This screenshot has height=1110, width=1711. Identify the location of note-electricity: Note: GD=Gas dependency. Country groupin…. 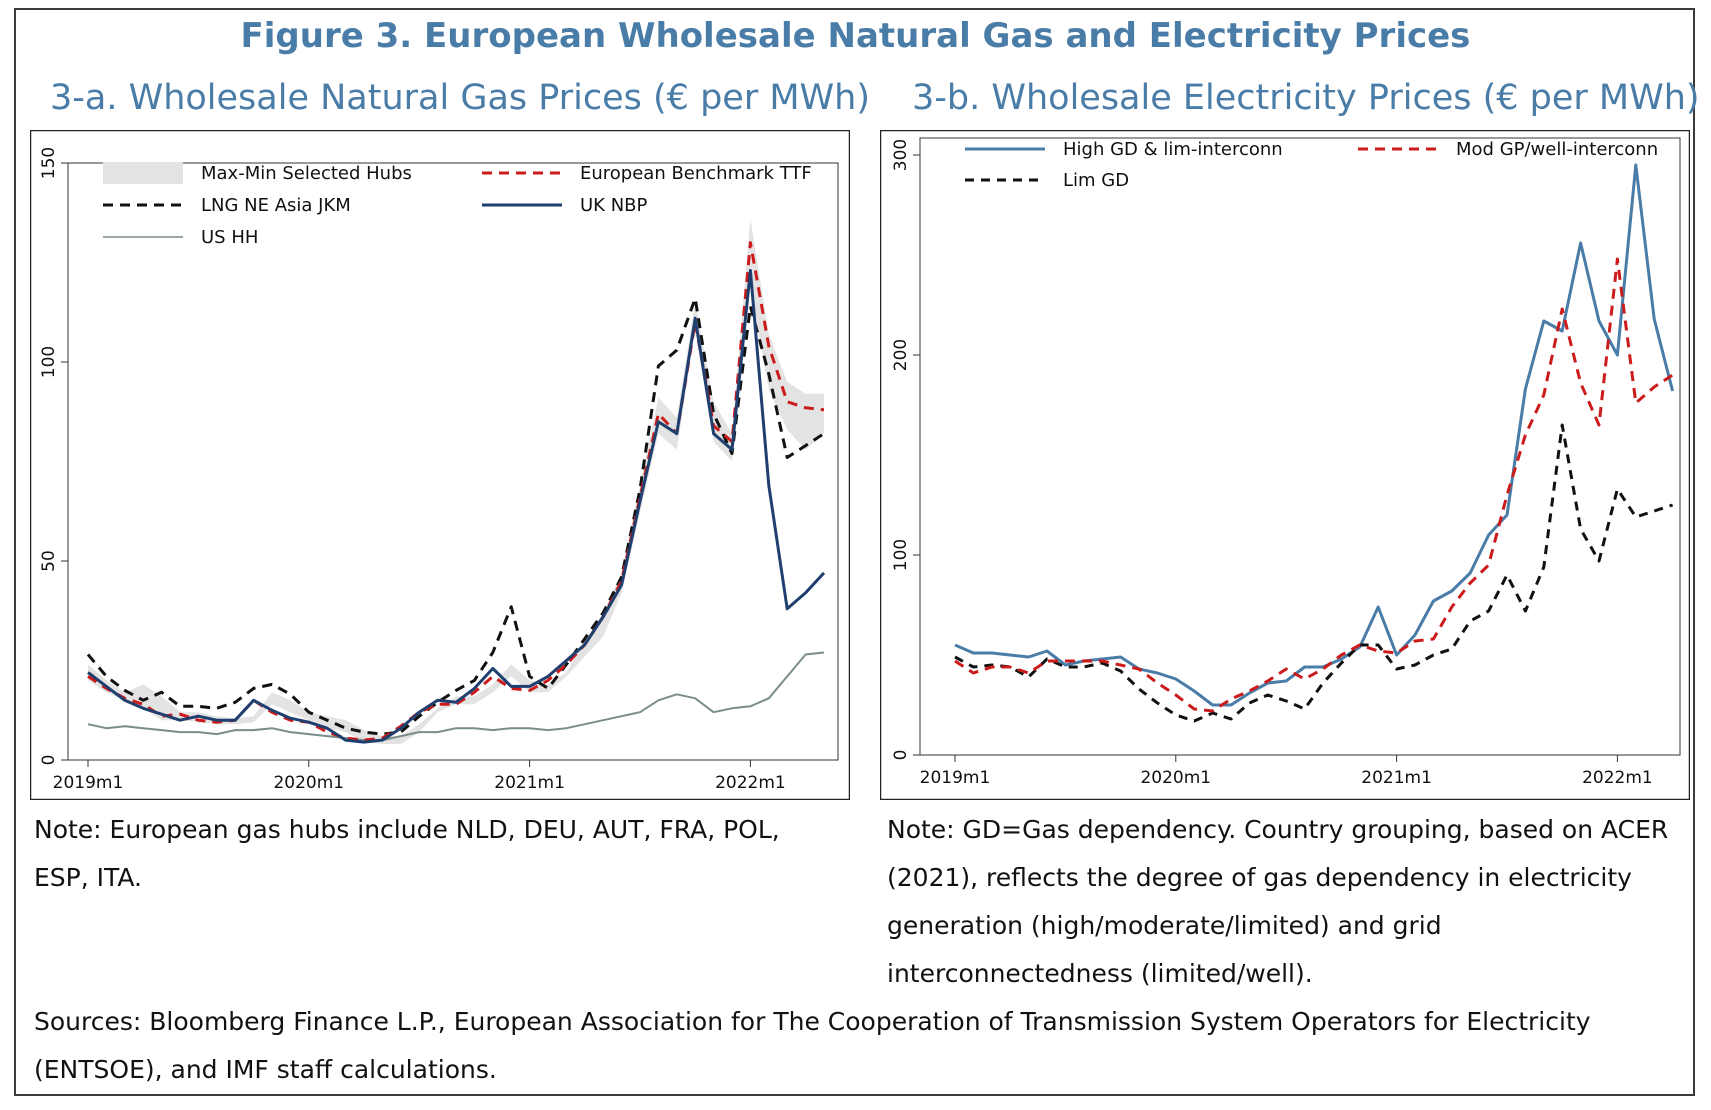
(1278, 901).